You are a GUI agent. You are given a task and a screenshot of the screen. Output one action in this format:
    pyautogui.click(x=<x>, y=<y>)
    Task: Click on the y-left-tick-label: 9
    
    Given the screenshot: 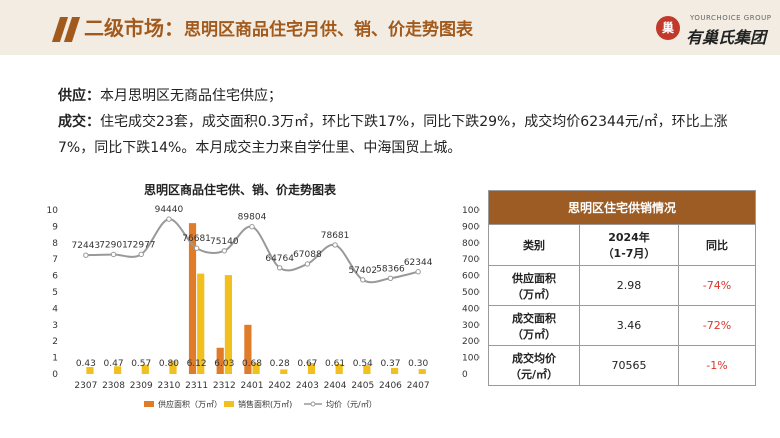 What is the action you would take?
    pyautogui.click(x=55, y=227)
    